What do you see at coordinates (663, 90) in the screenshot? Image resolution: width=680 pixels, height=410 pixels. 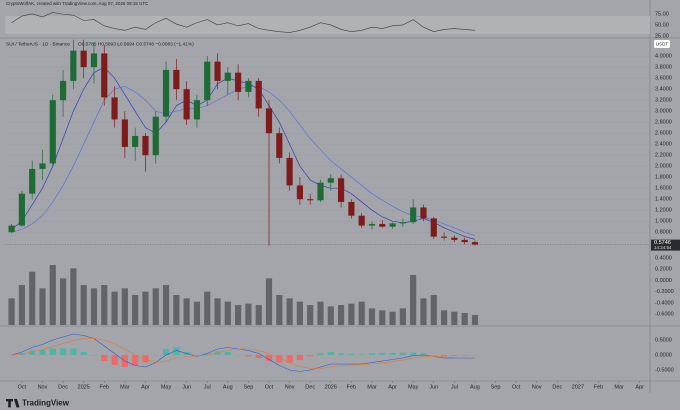 I see `price-tick-label: 3.4000` at bounding box center [663, 90].